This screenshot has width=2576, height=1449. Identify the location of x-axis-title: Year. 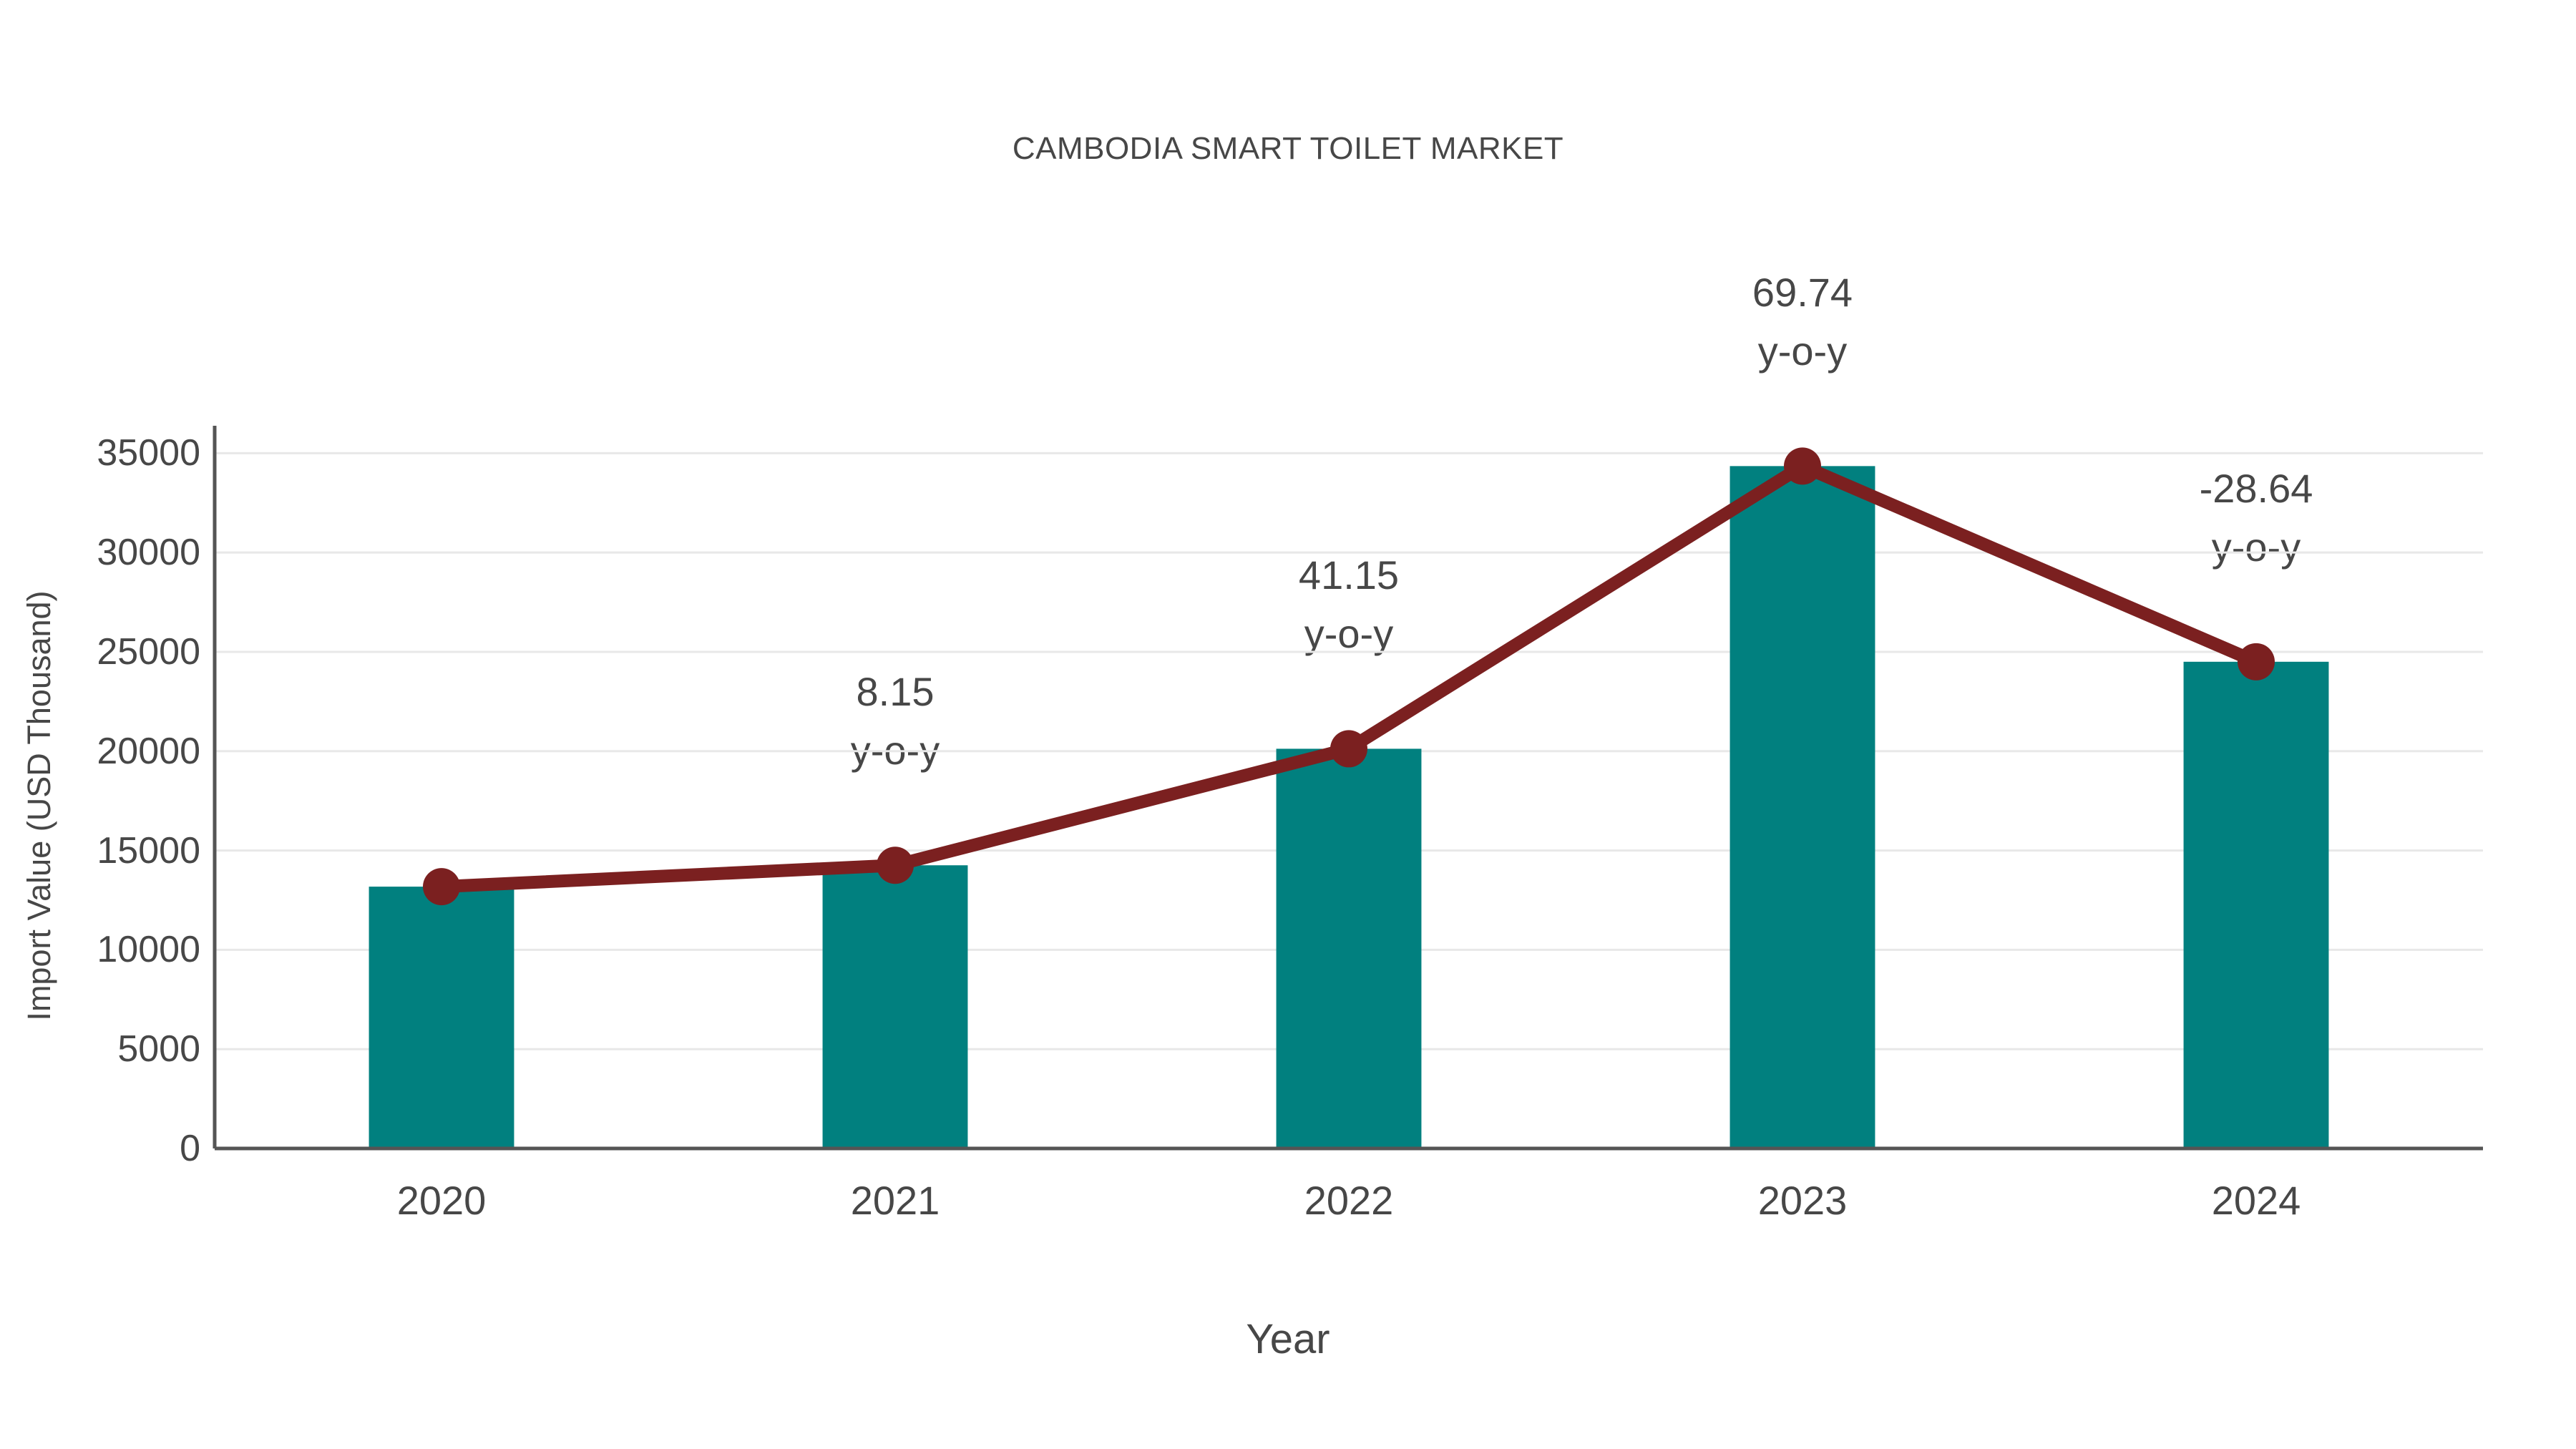
(1288, 1339).